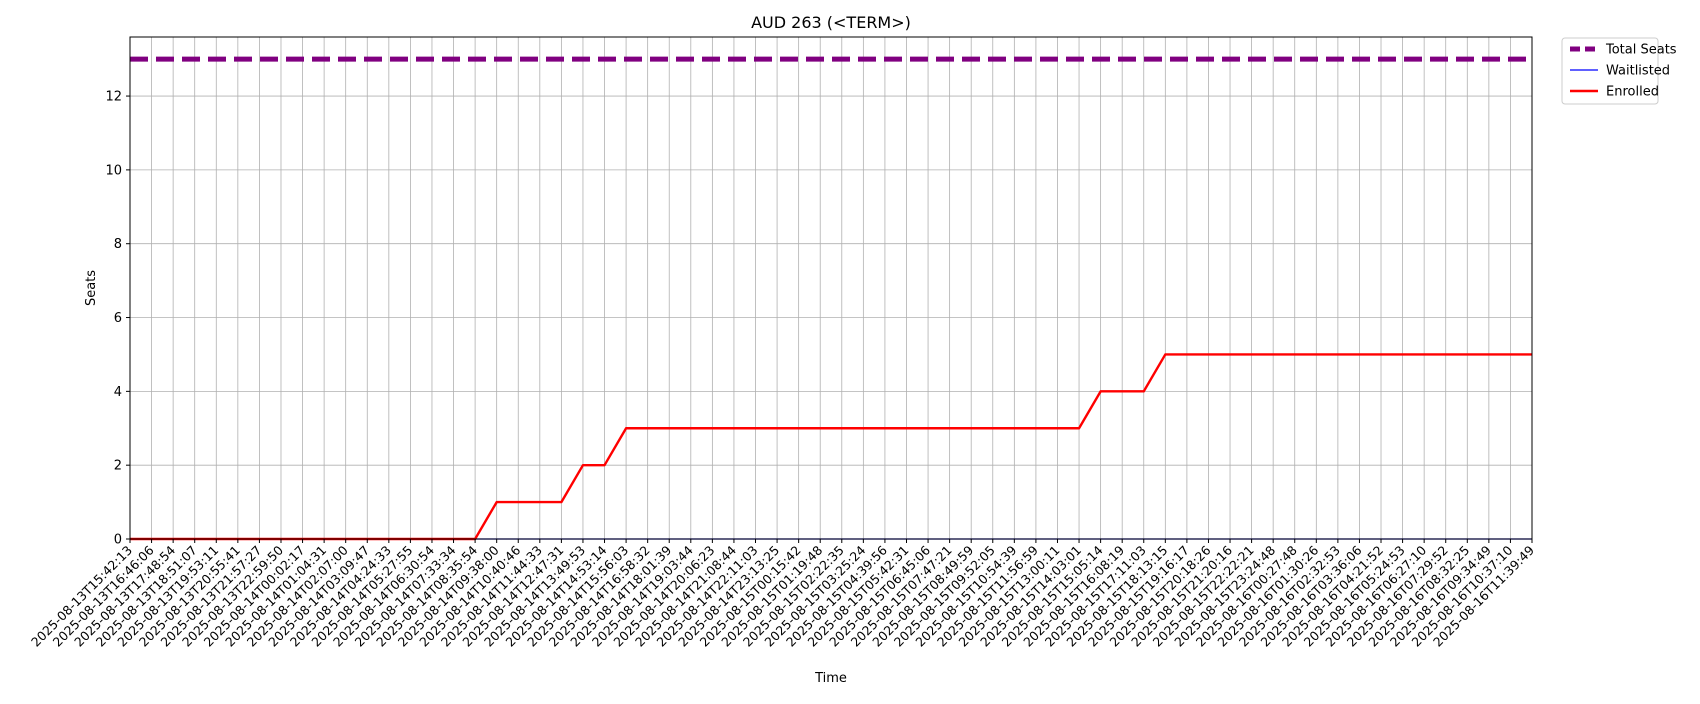 This screenshot has height=704, width=1700. I want to click on y-tick-label: 10, so click(113, 170).